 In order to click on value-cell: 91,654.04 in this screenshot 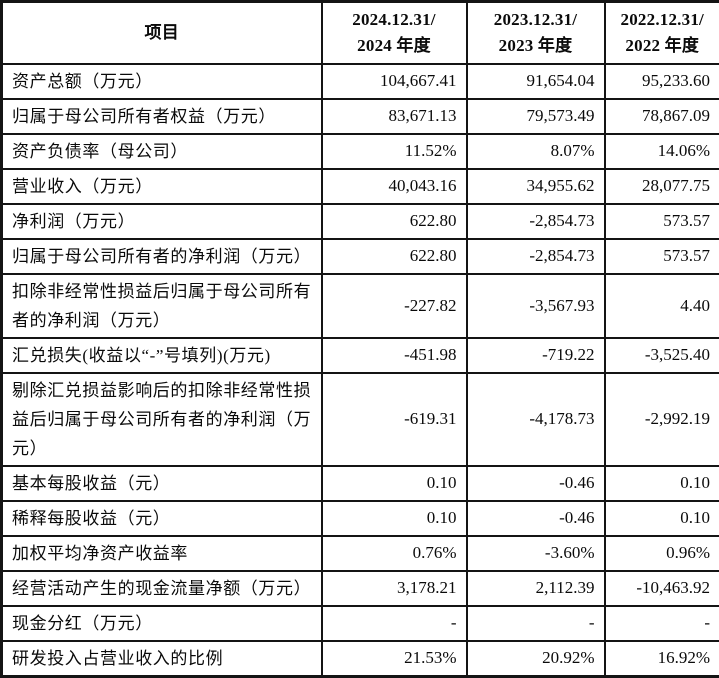, I will do `click(536, 81)`.